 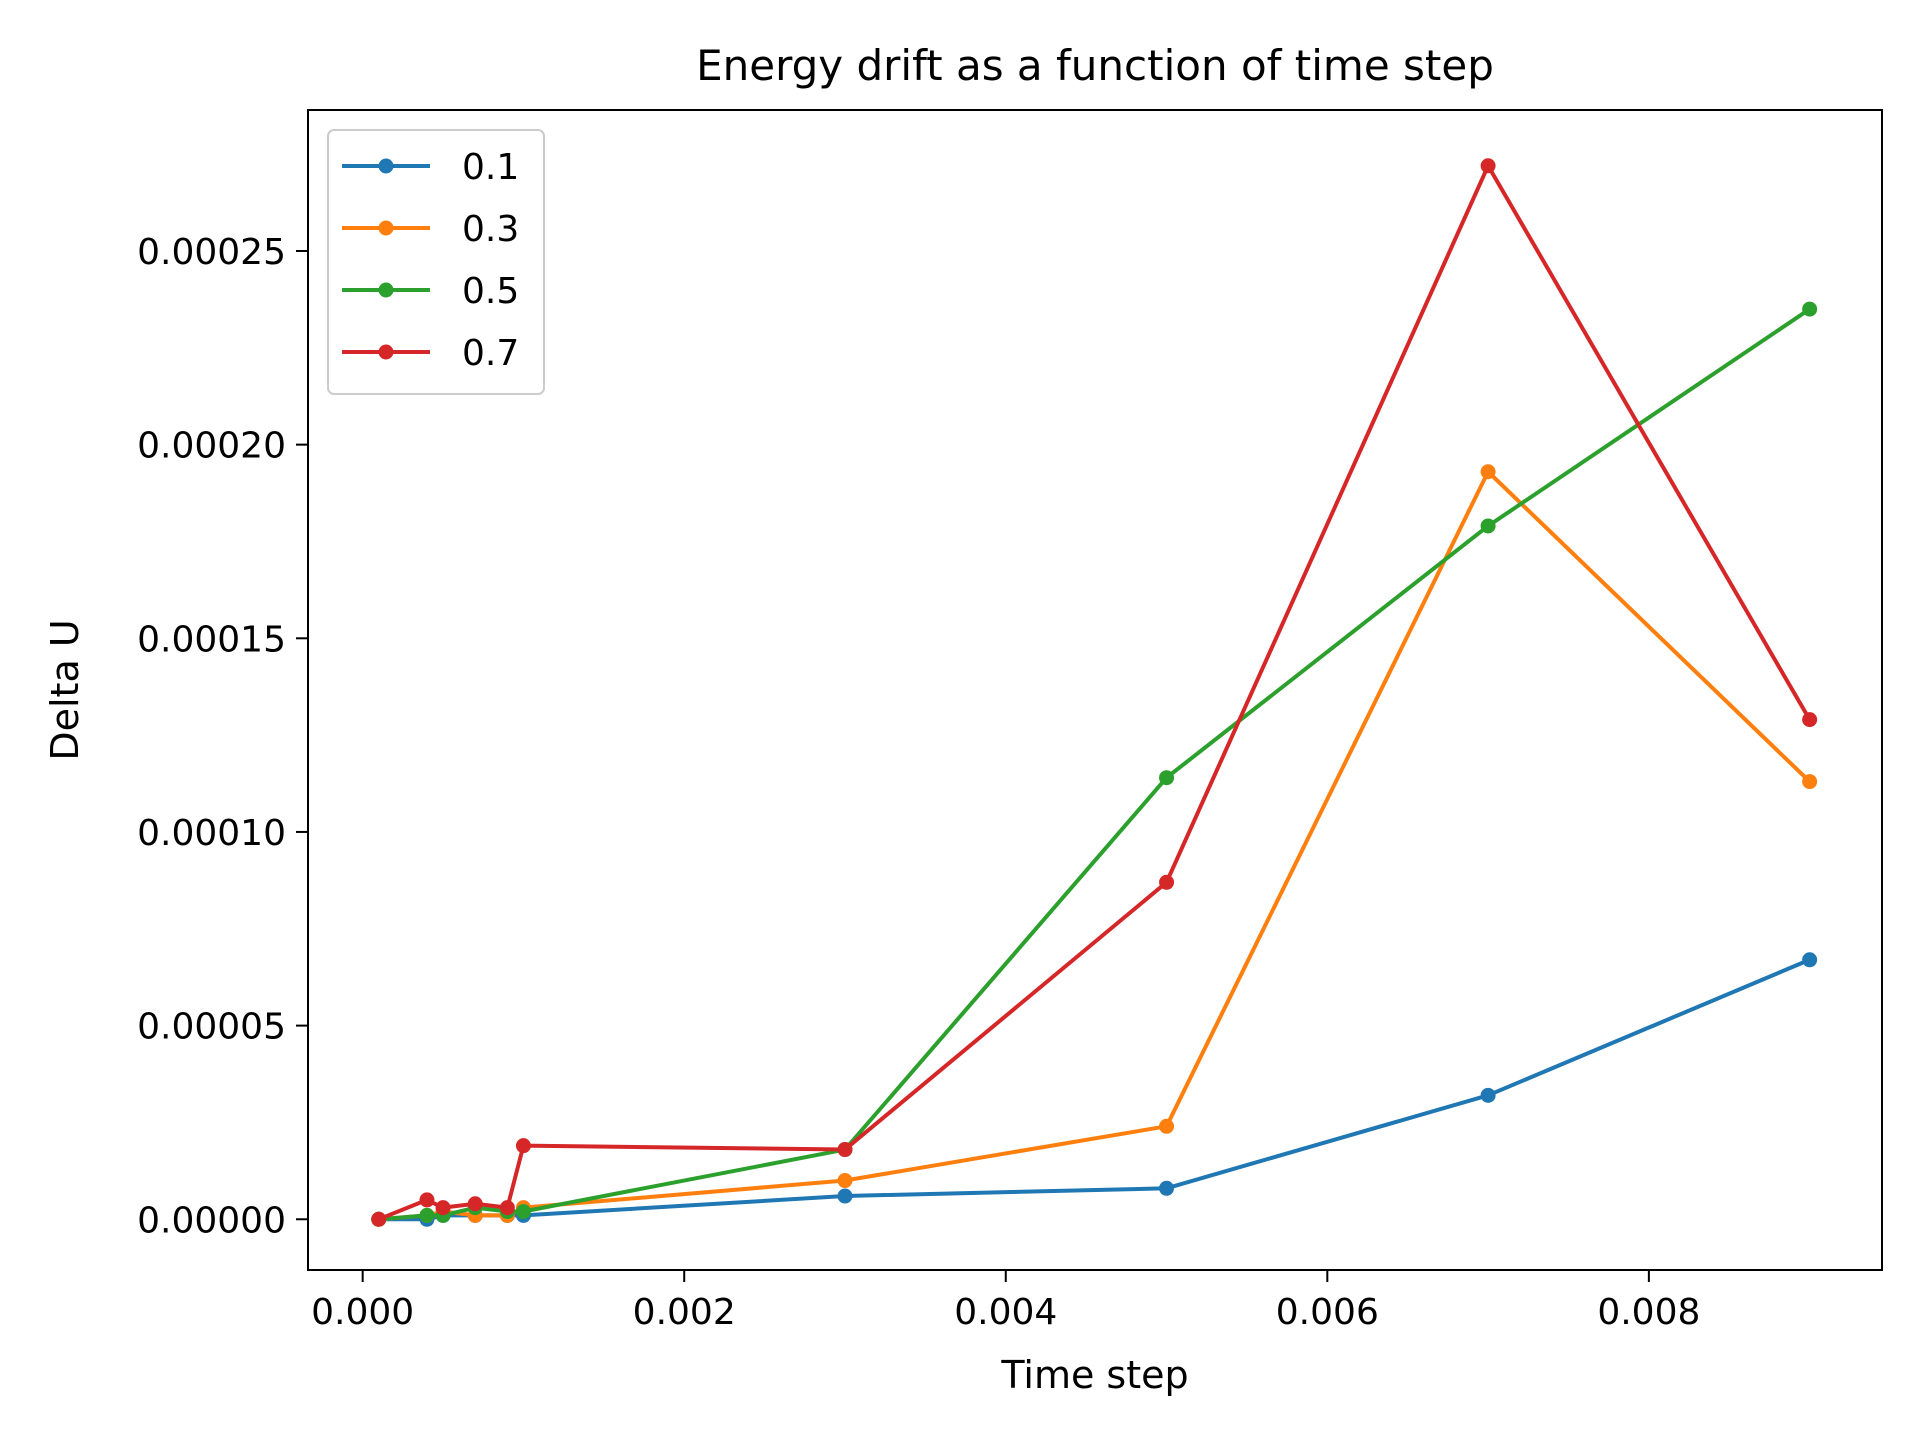 What do you see at coordinates (684, 1312) in the screenshot?
I see `x-tick-label: 0.002` at bounding box center [684, 1312].